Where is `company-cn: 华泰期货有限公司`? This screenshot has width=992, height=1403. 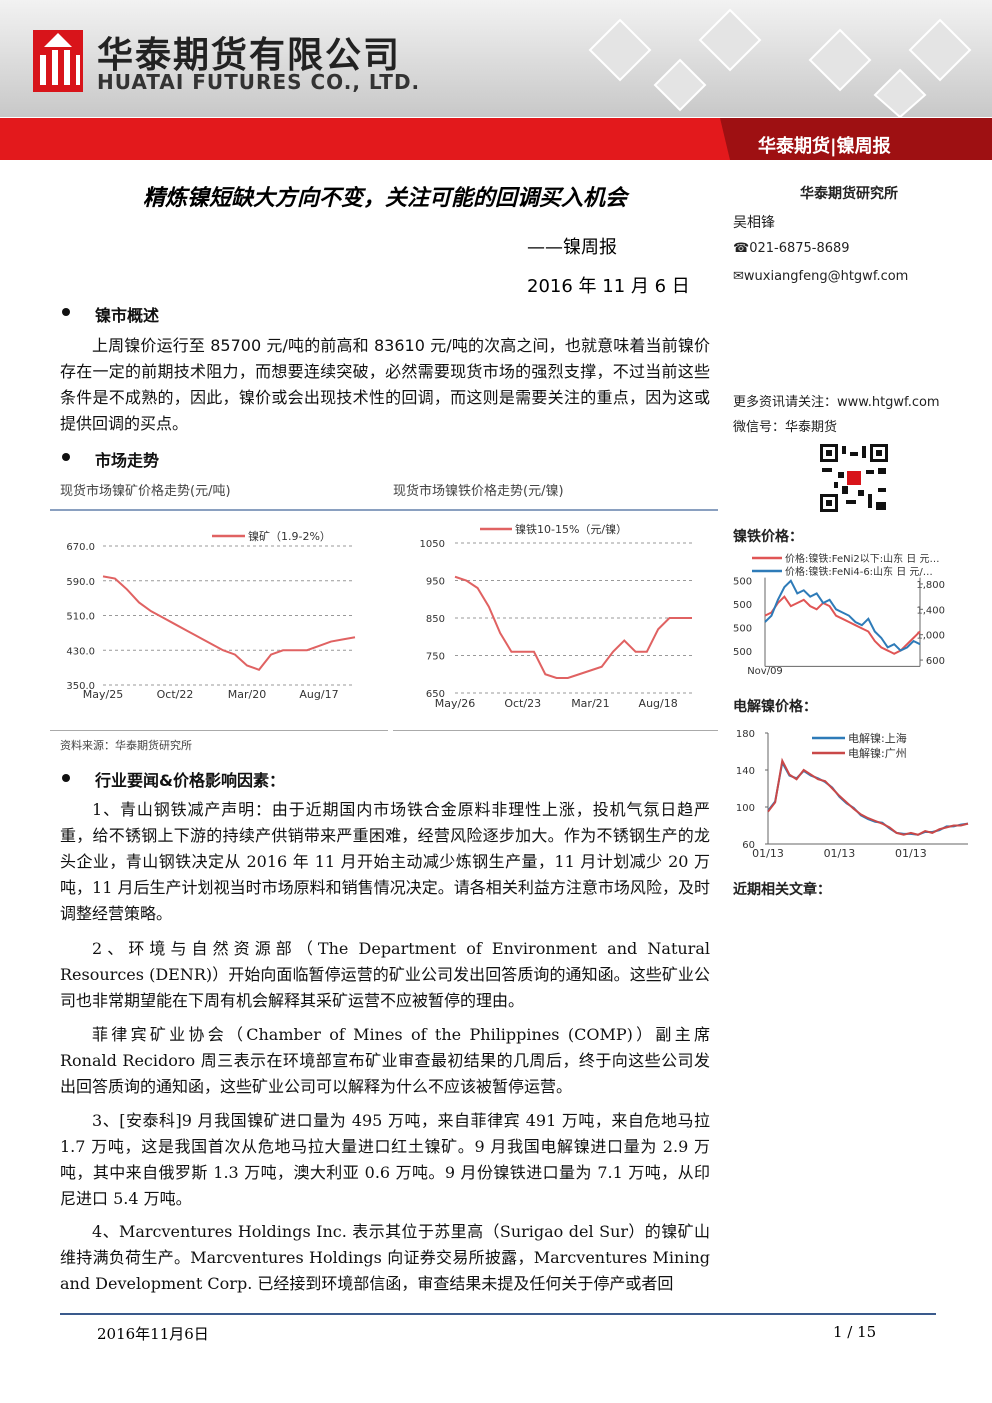
company-cn: 华泰期货有限公司 is located at coordinates (249, 55).